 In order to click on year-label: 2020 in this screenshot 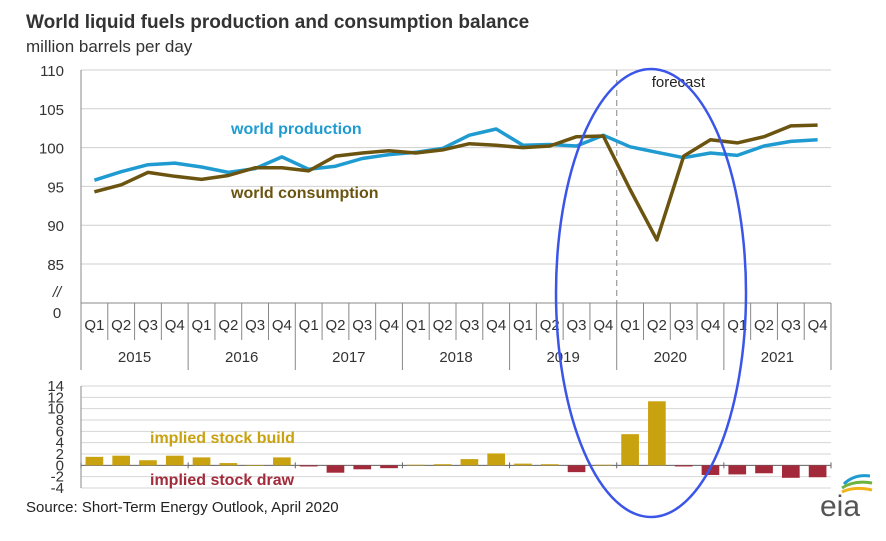, I will do `click(670, 357)`.